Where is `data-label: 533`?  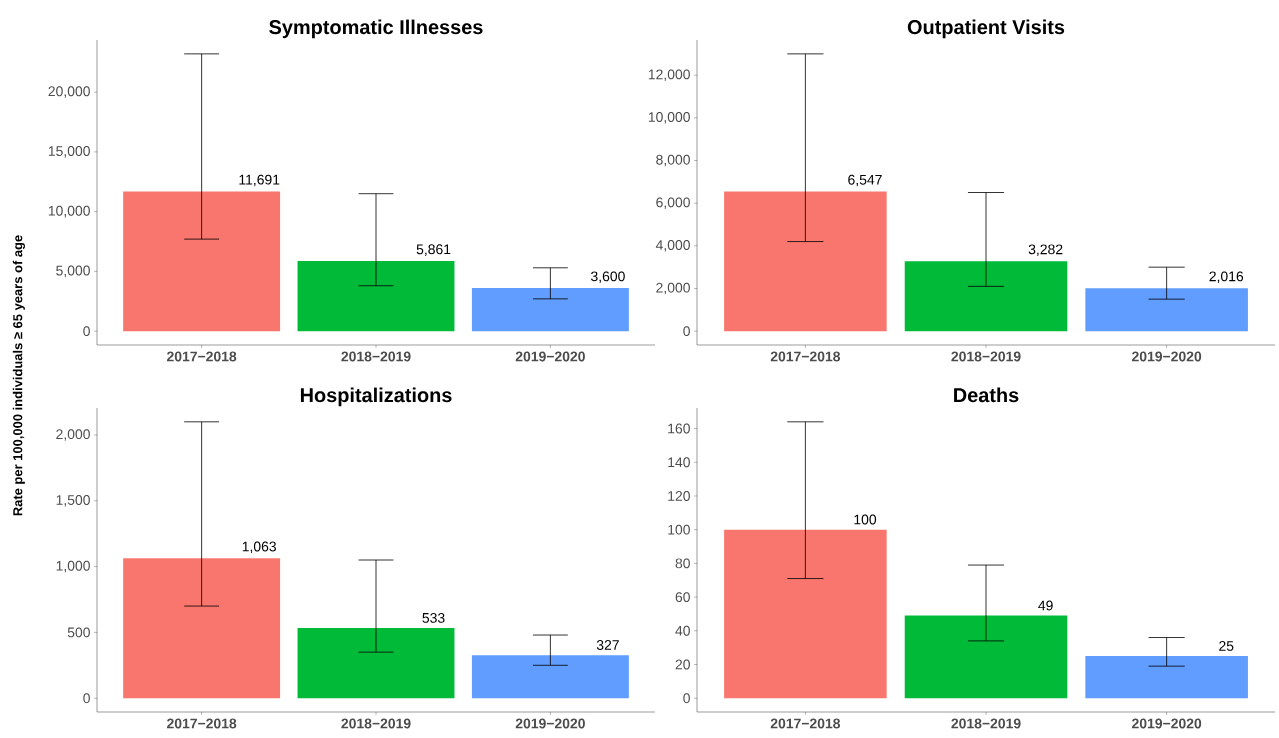 data-label: 533 is located at coordinates (433, 617).